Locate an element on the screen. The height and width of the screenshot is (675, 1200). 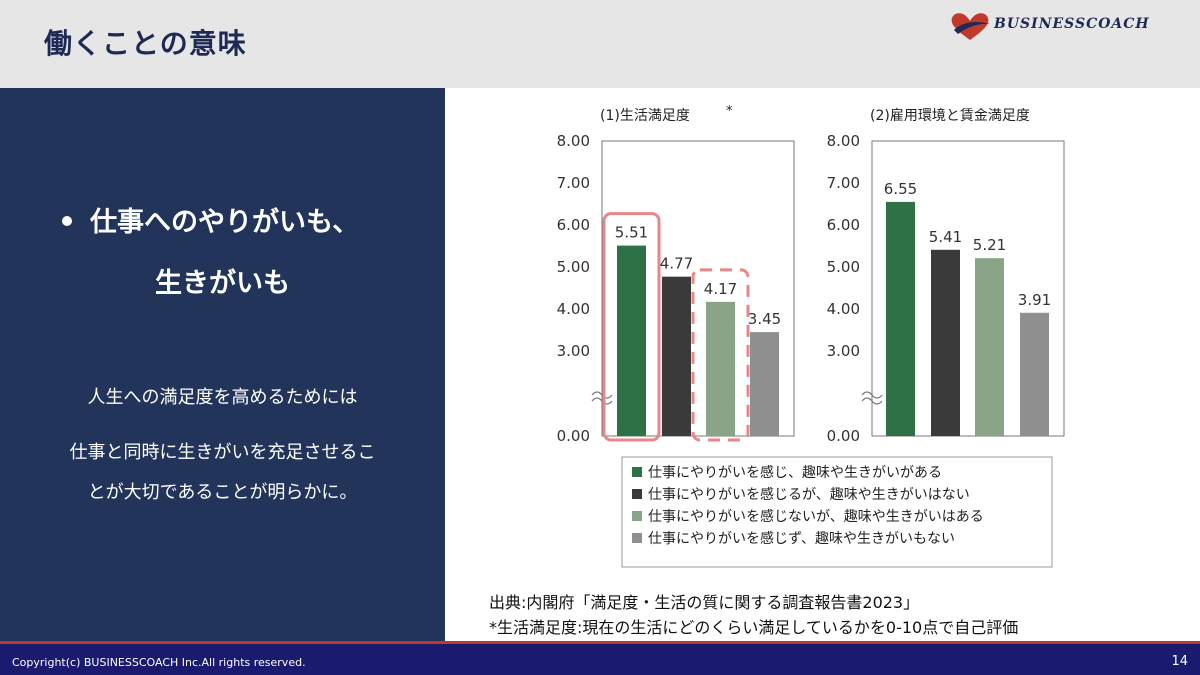
data-label: 5.21 is located at coordinates (989, 245).